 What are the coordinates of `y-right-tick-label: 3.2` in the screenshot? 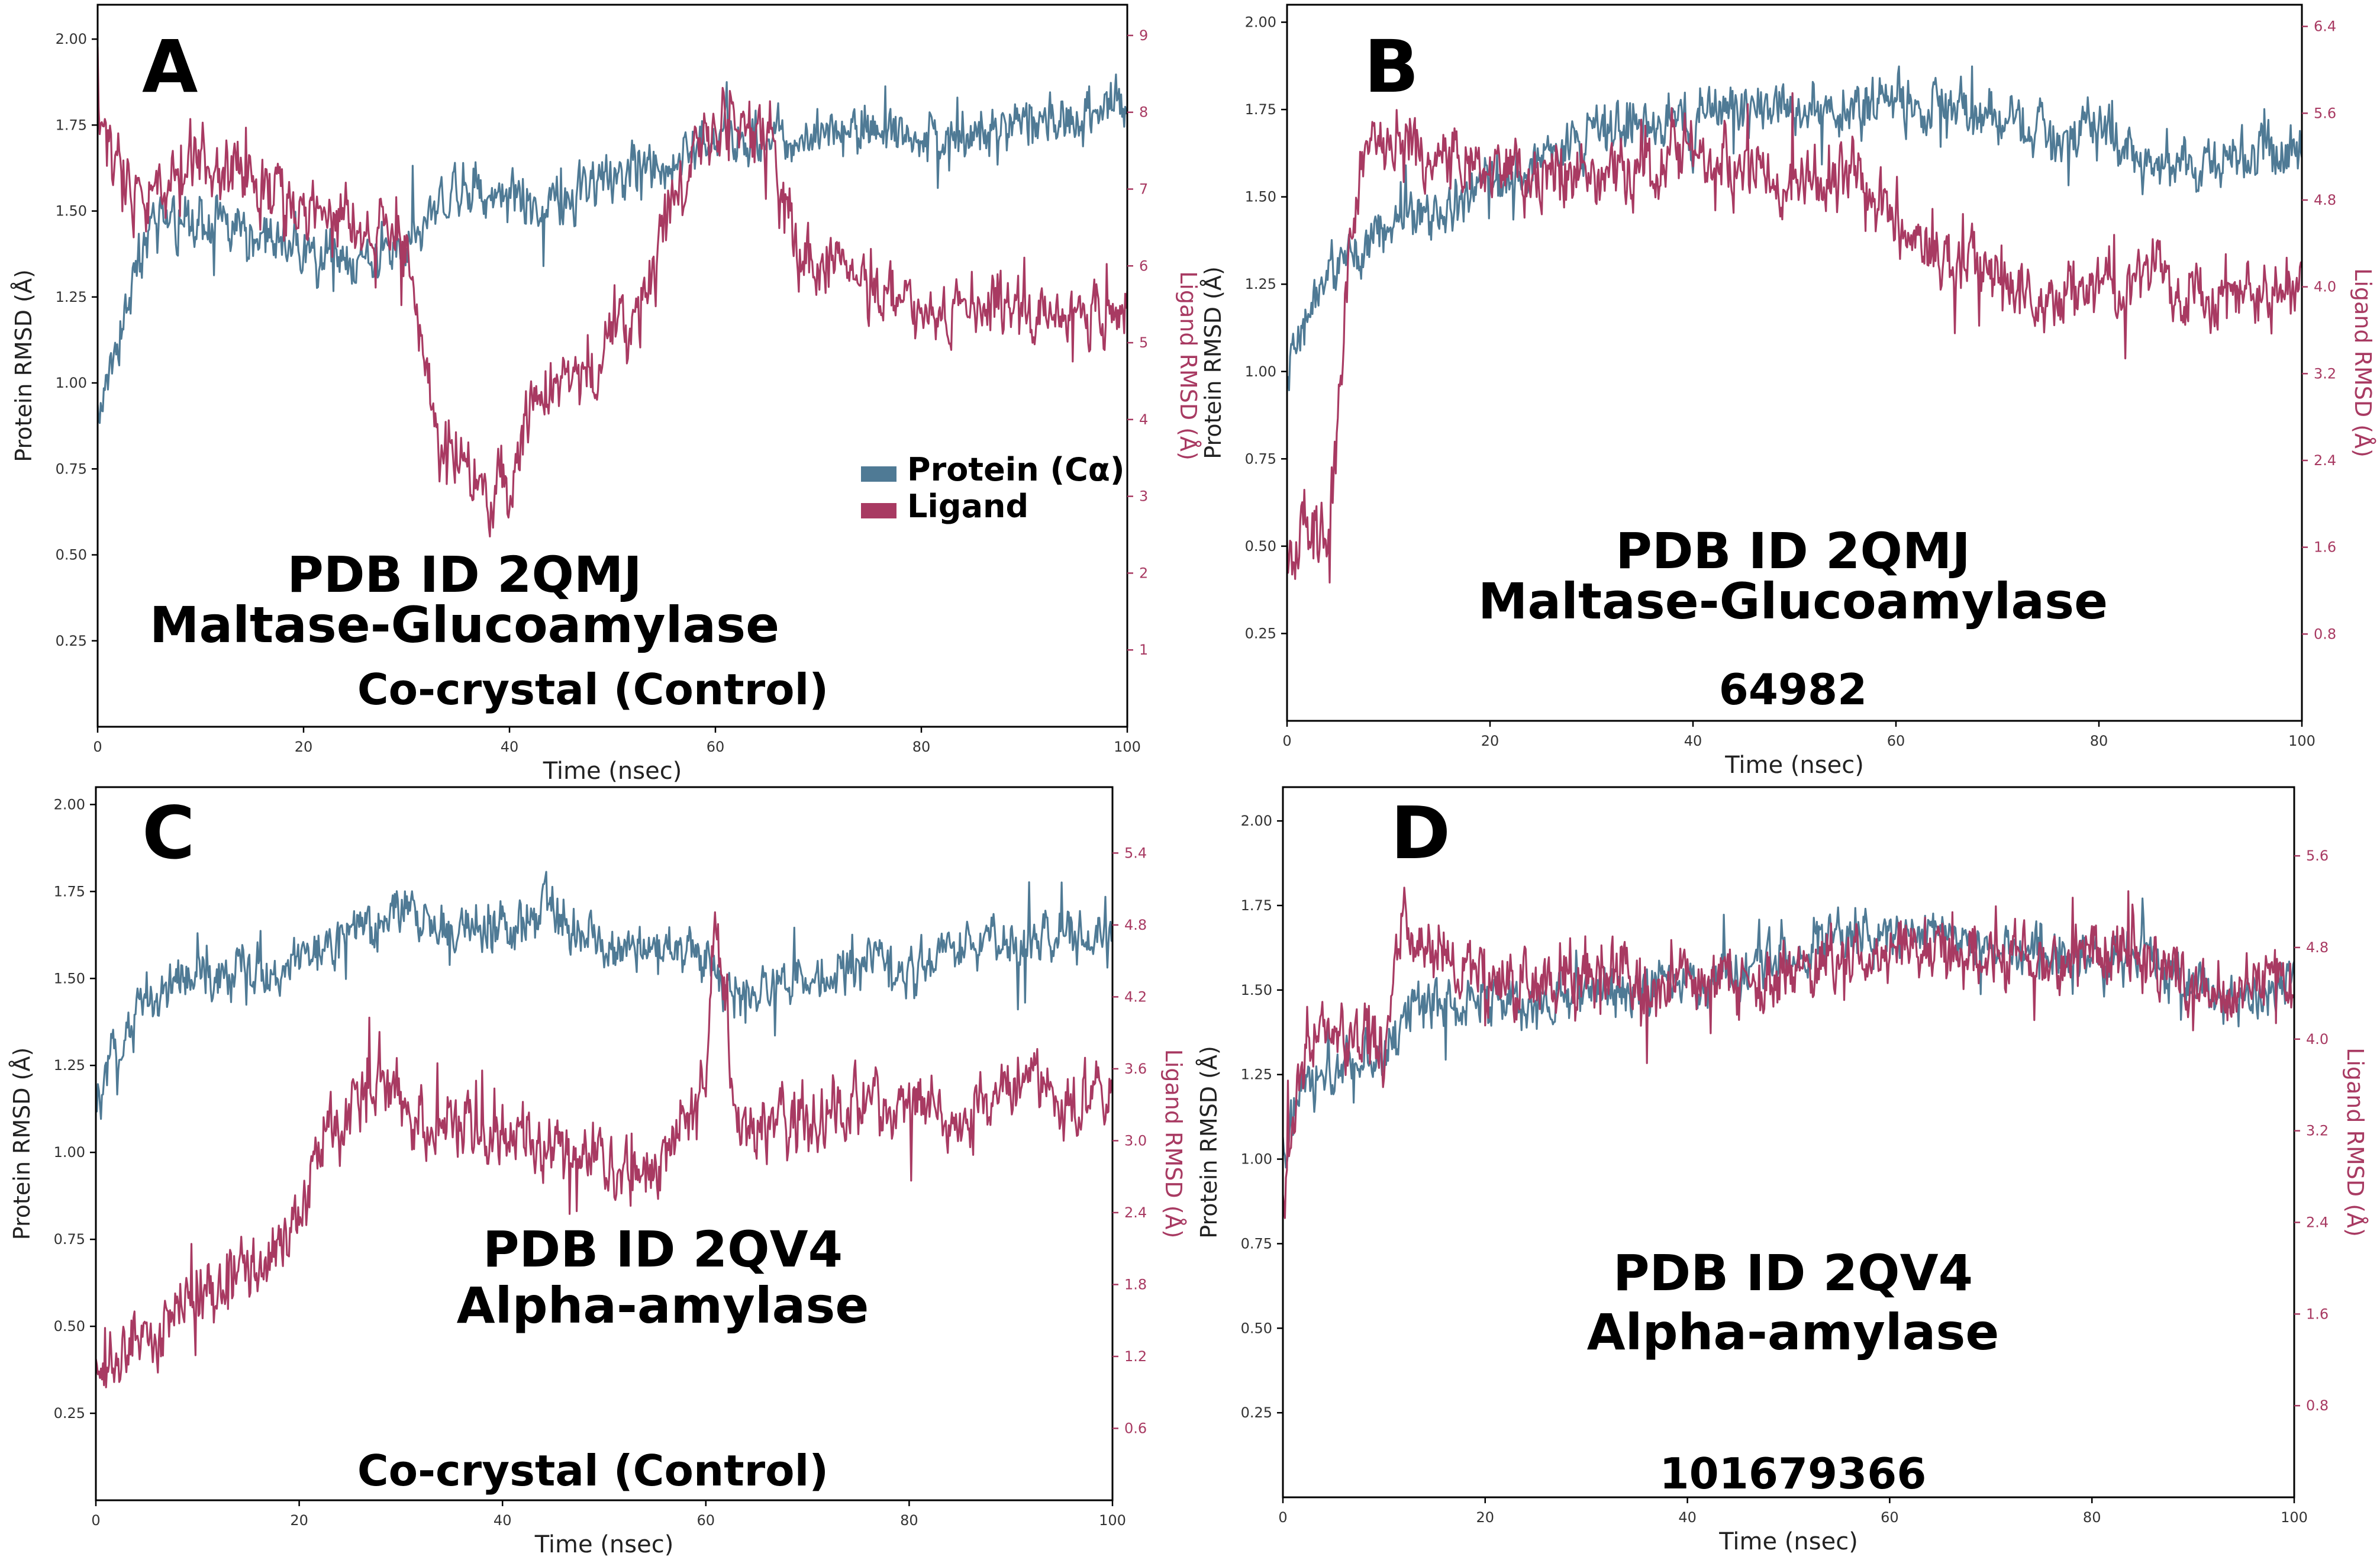 It's located at (2317, 1131).